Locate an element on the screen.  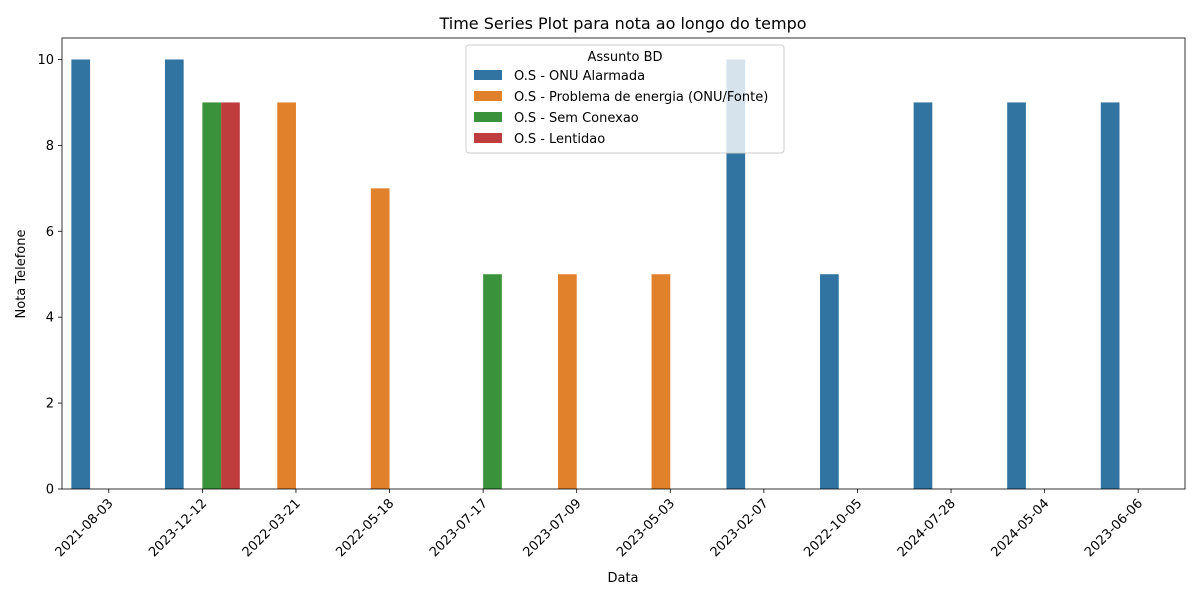
legend-title: Assunto BD is located at coordinates (624, 57).